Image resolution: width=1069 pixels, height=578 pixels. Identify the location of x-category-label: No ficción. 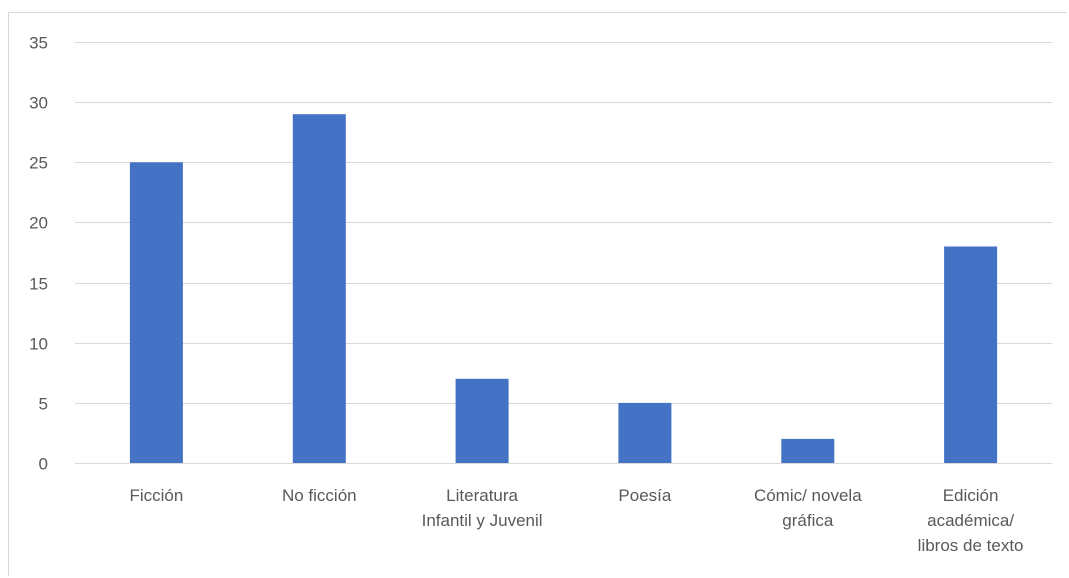
(319, 495).